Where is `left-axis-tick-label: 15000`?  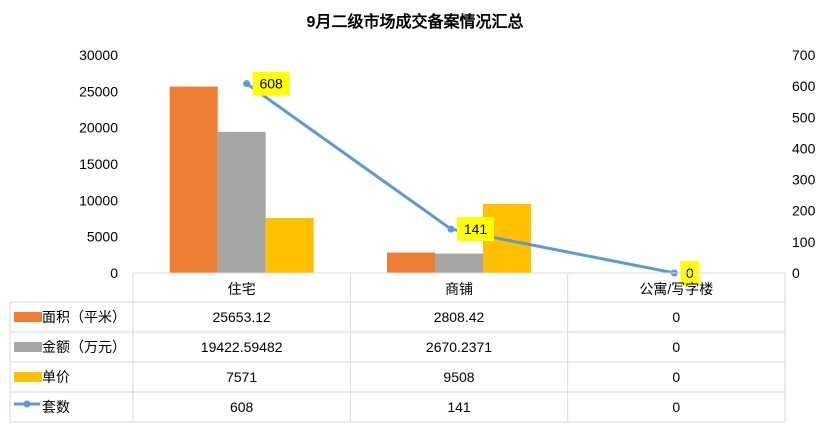
left-axis-tick-label: 15000 is located at coordinates (98, 164).